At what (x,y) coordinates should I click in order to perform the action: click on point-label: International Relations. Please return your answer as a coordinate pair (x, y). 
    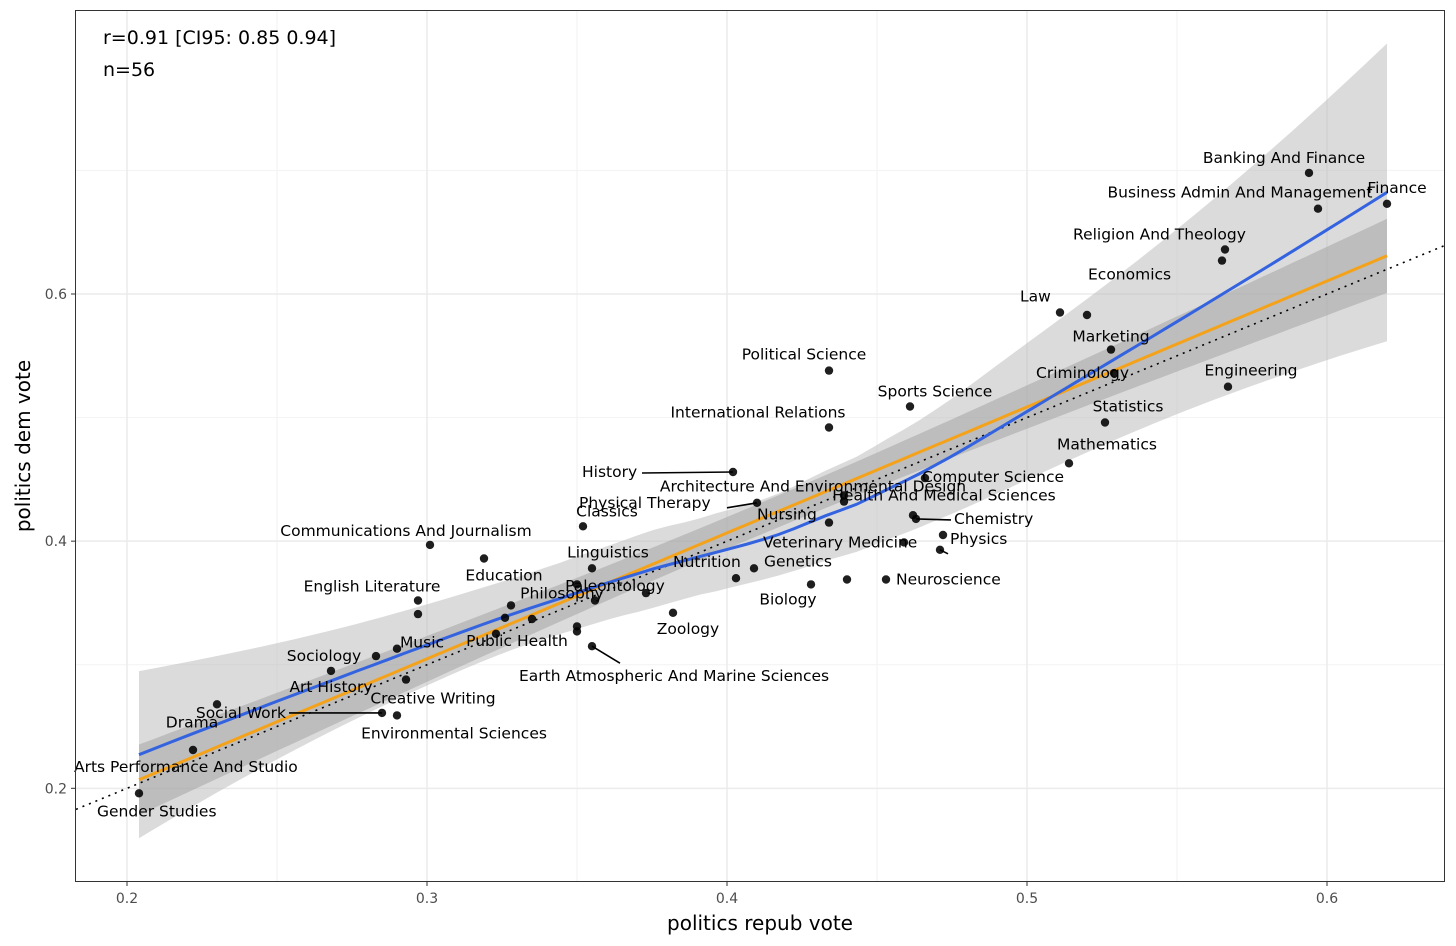
    Looking at the image, I should click on (757, 413).